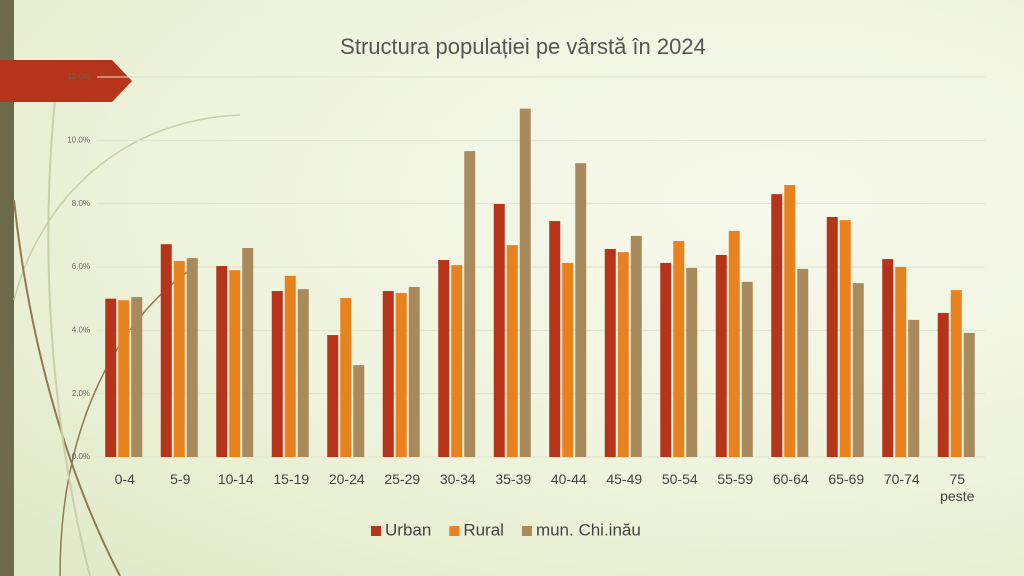 The image size is (1024, 576). I want to click on x-tick-label: 45-49, so click(624, 479).